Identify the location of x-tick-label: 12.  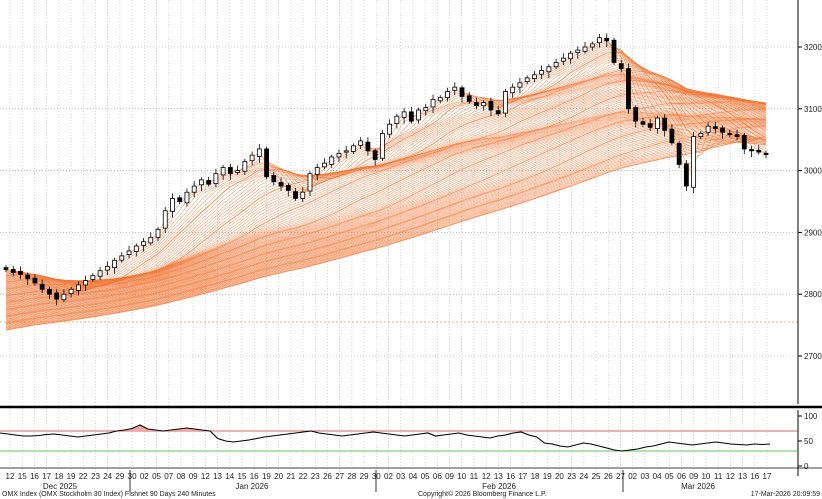
(205, 476).